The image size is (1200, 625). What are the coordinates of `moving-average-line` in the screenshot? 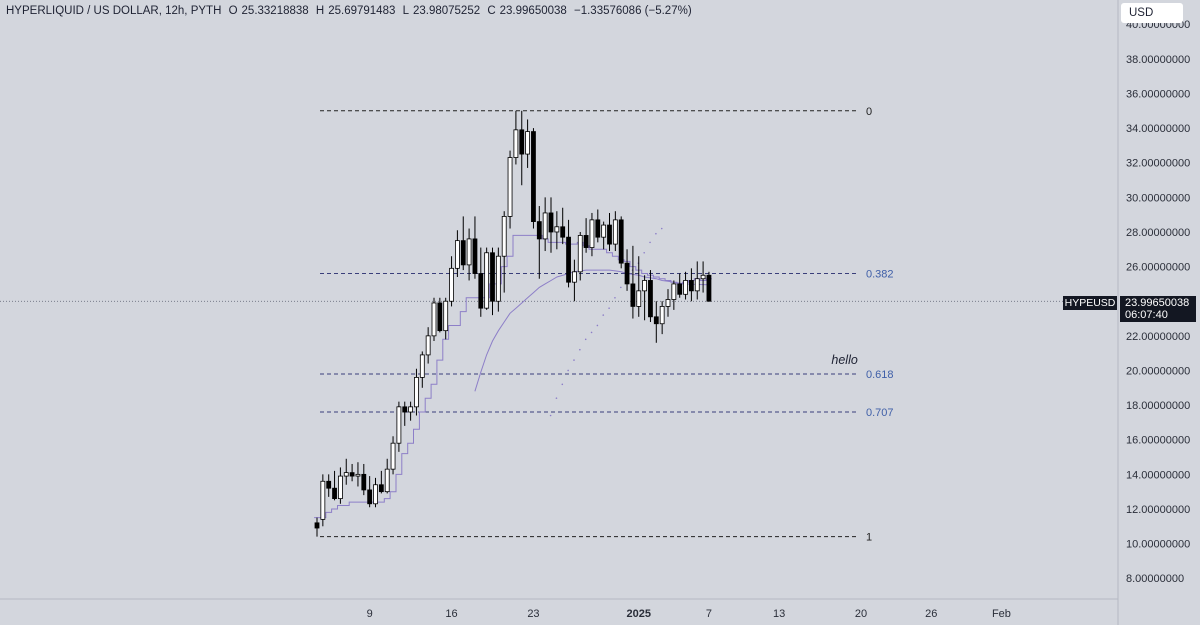 It's located at (592, 330).